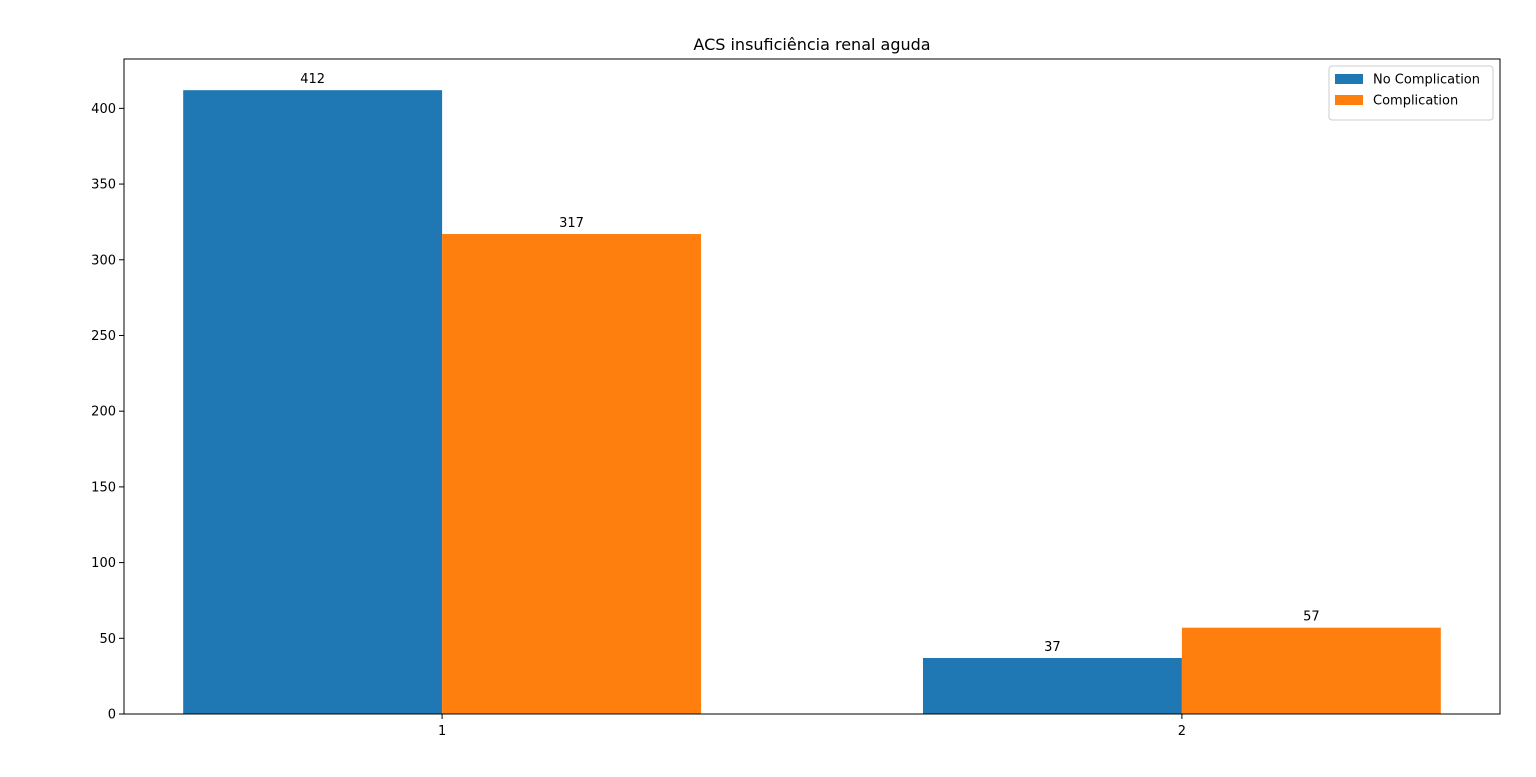  I want to click on bar-value-label: 37, so click(1052, 647).